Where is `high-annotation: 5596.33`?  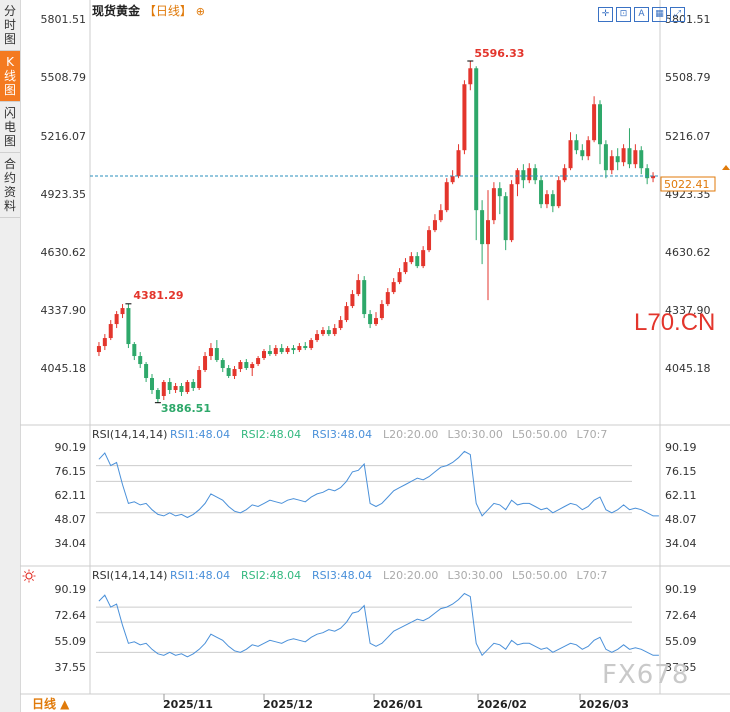 high-annotation: 5596.33 is located at coordinates (499, 53).